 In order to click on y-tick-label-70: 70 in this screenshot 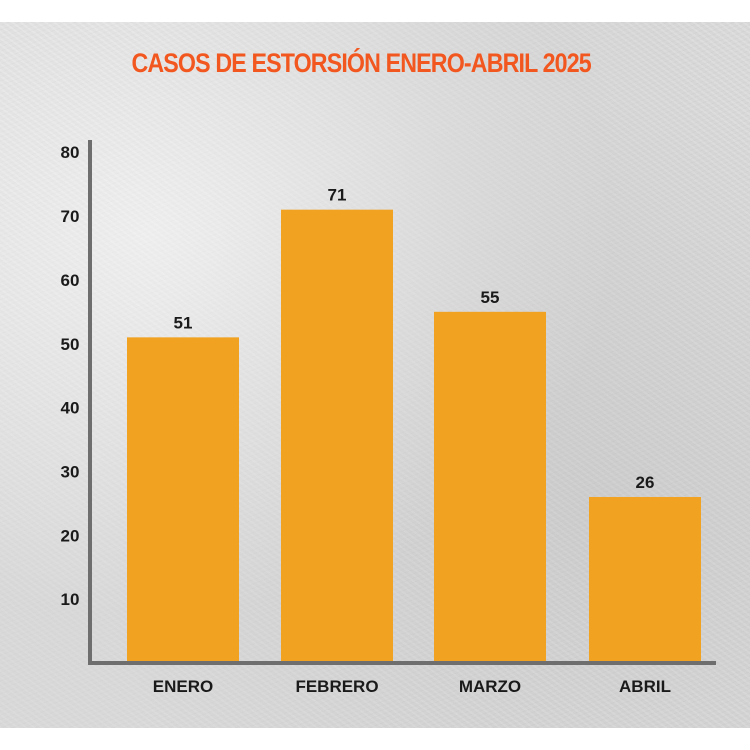, I will do `click(70, 216)`.